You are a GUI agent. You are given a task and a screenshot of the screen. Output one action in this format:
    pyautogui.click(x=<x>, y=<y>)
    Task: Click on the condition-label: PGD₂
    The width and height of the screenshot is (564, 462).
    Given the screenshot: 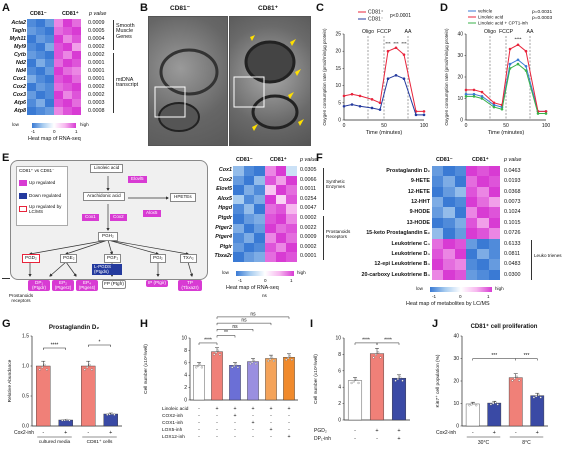 What is the action you would take?
    pyautogui.click(x=320, y=431)
    